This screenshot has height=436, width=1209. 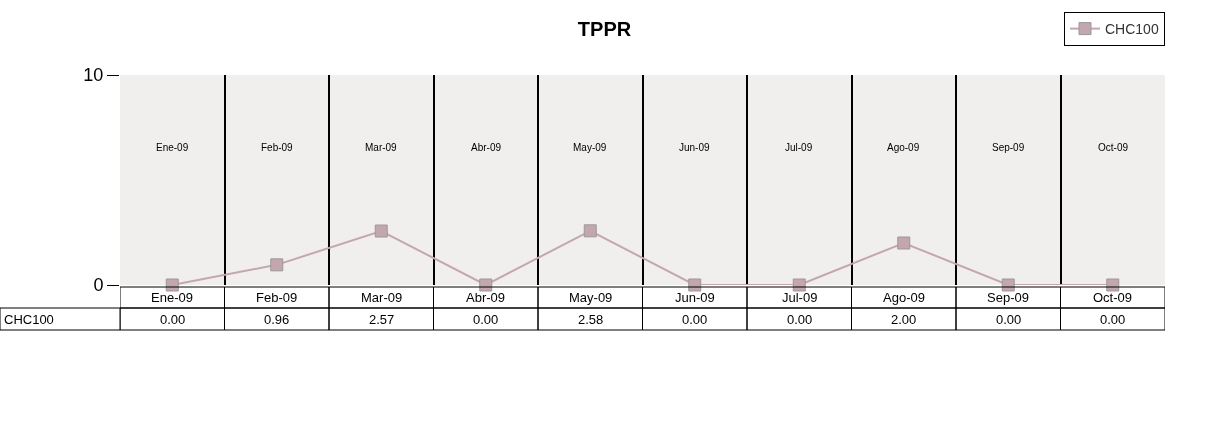 I want to click on y-tick-label: 0, so click(x=98, y=285).